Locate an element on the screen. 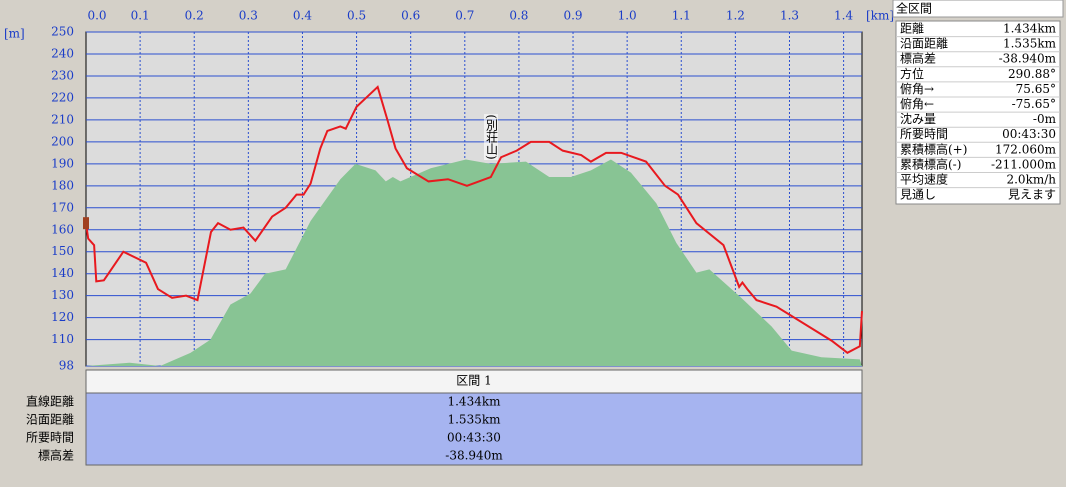  annotation-box is located at coordinates (491, 137).